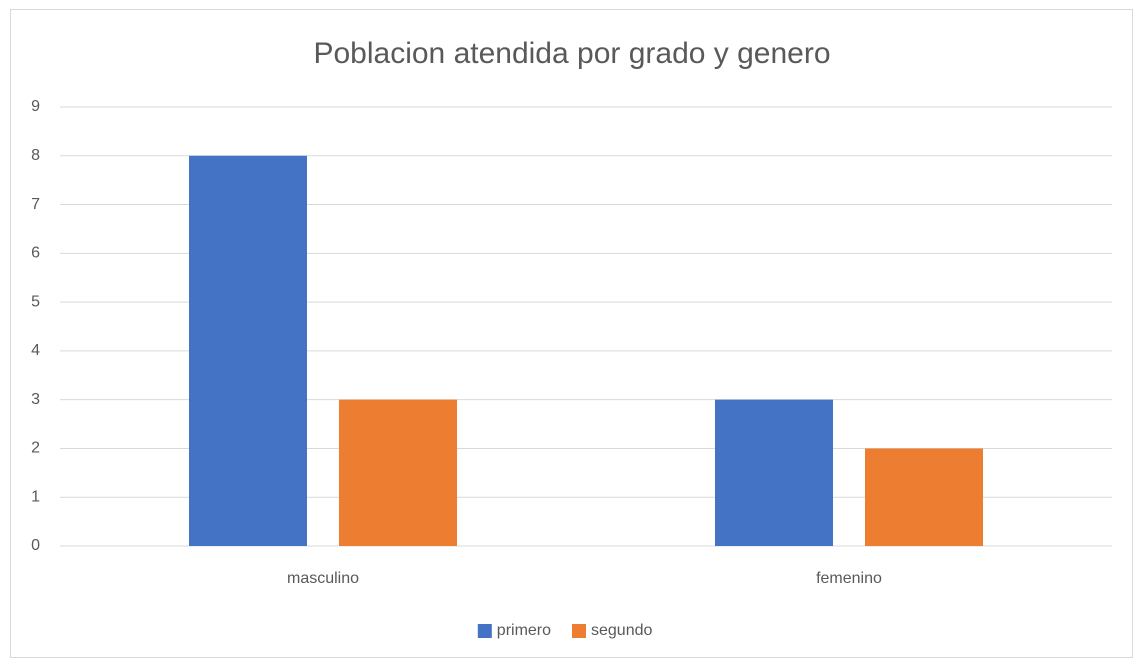 The image size is (1143, 668). What do you see at coordinates (35, 106) in the screenshot?
I see `y-tick-label: 9` at bounding box center [35, 106].